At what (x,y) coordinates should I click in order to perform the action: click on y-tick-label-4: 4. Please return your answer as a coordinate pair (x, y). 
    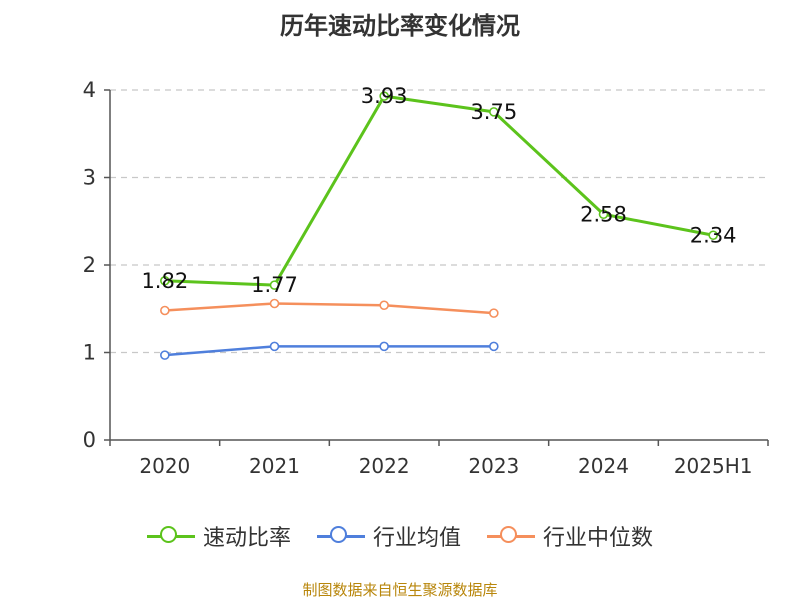
    Looking at the image, I should click on (89, 90).